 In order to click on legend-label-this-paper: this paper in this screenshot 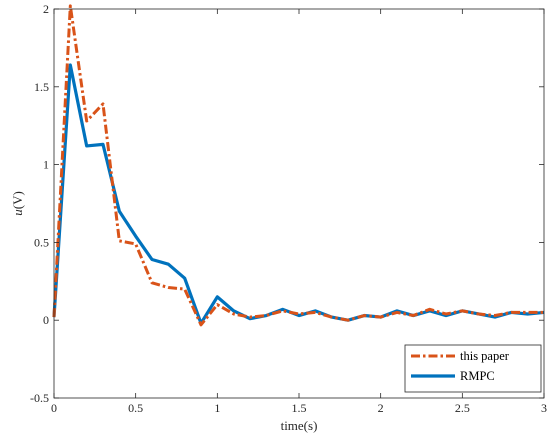, I will do `click(485, 356)`.